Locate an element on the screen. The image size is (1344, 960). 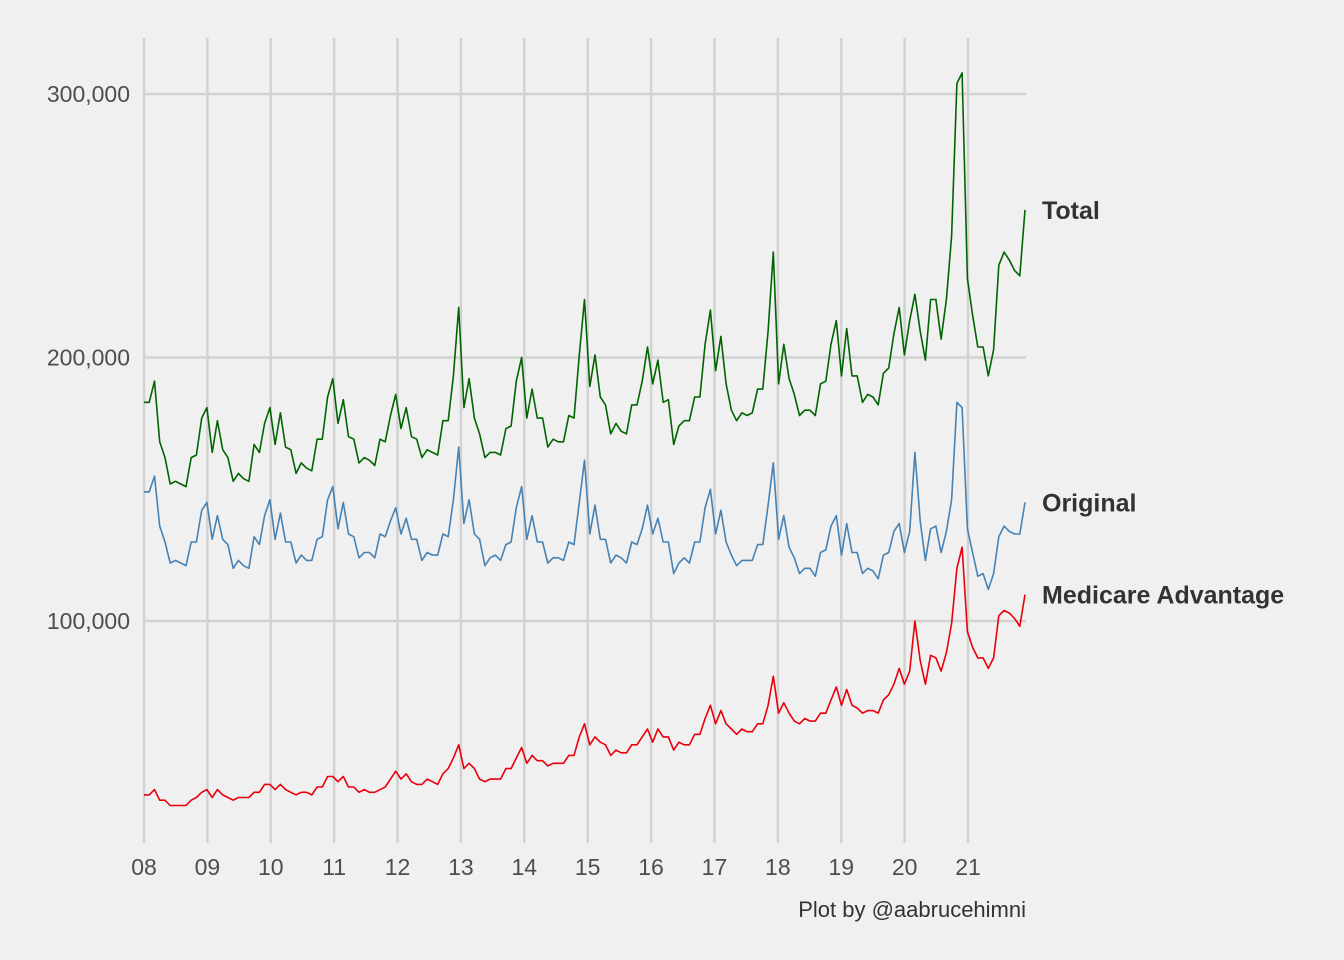
x-tick-label: 09 is located at coordinates (208, 867).